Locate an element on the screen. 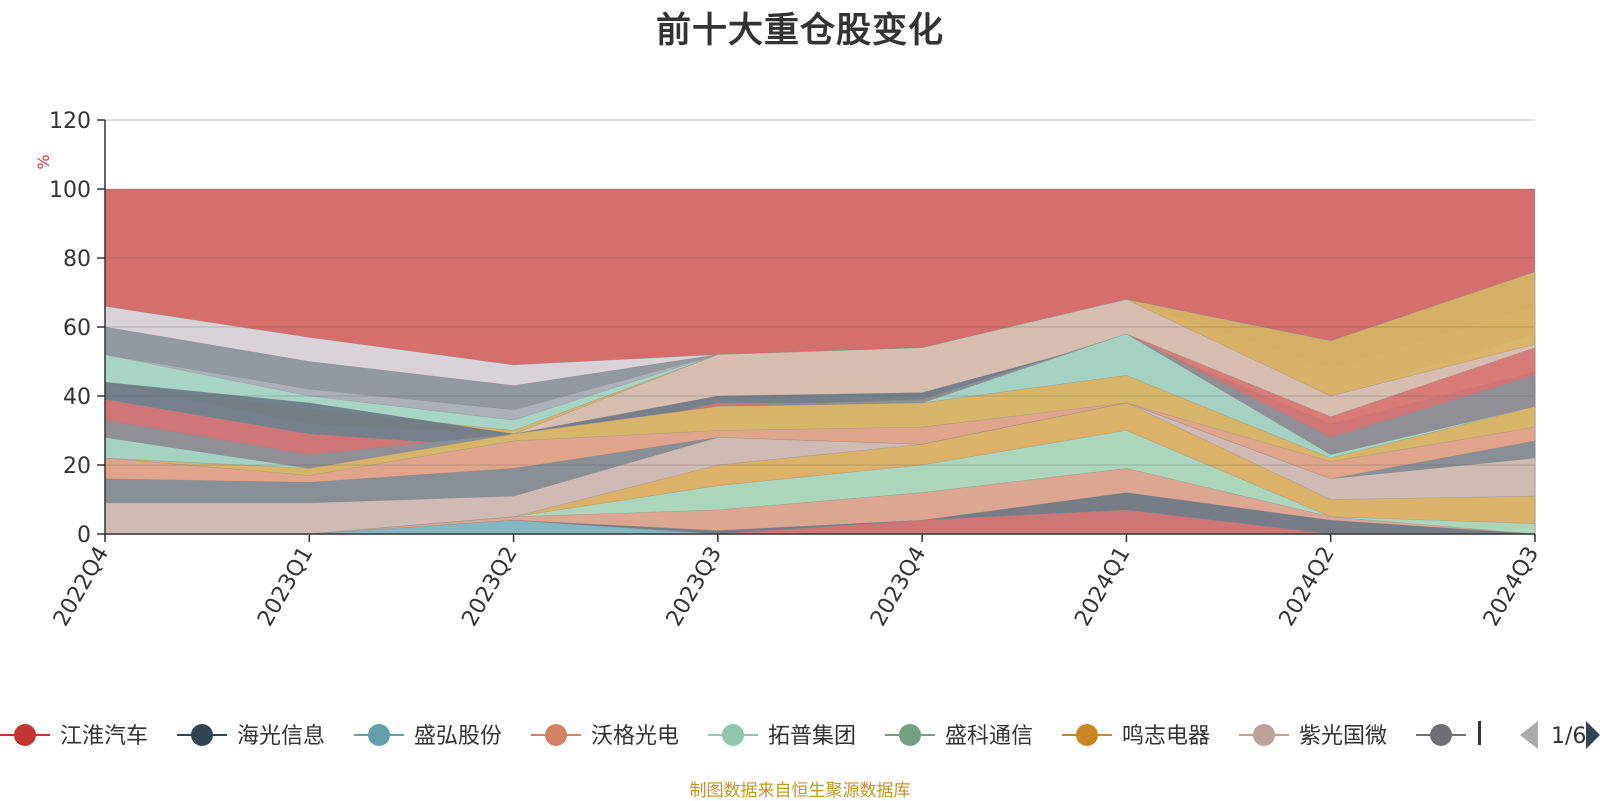 The width and height of the screenshot is (1600, 801). legend-item: 盛科通信 is located at coordinates (959, 736).